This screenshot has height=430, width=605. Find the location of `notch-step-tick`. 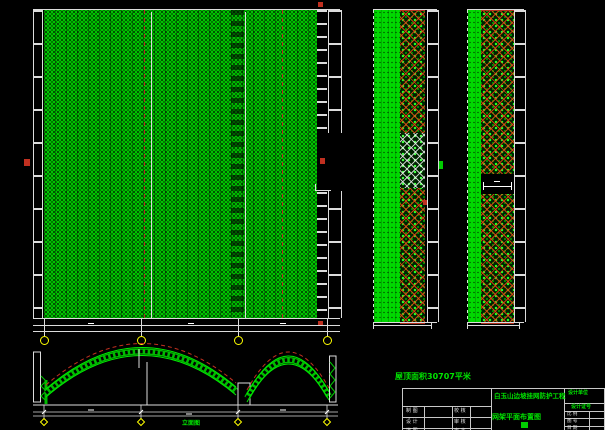

notch-step-tick is located at coordinates (315, 187).